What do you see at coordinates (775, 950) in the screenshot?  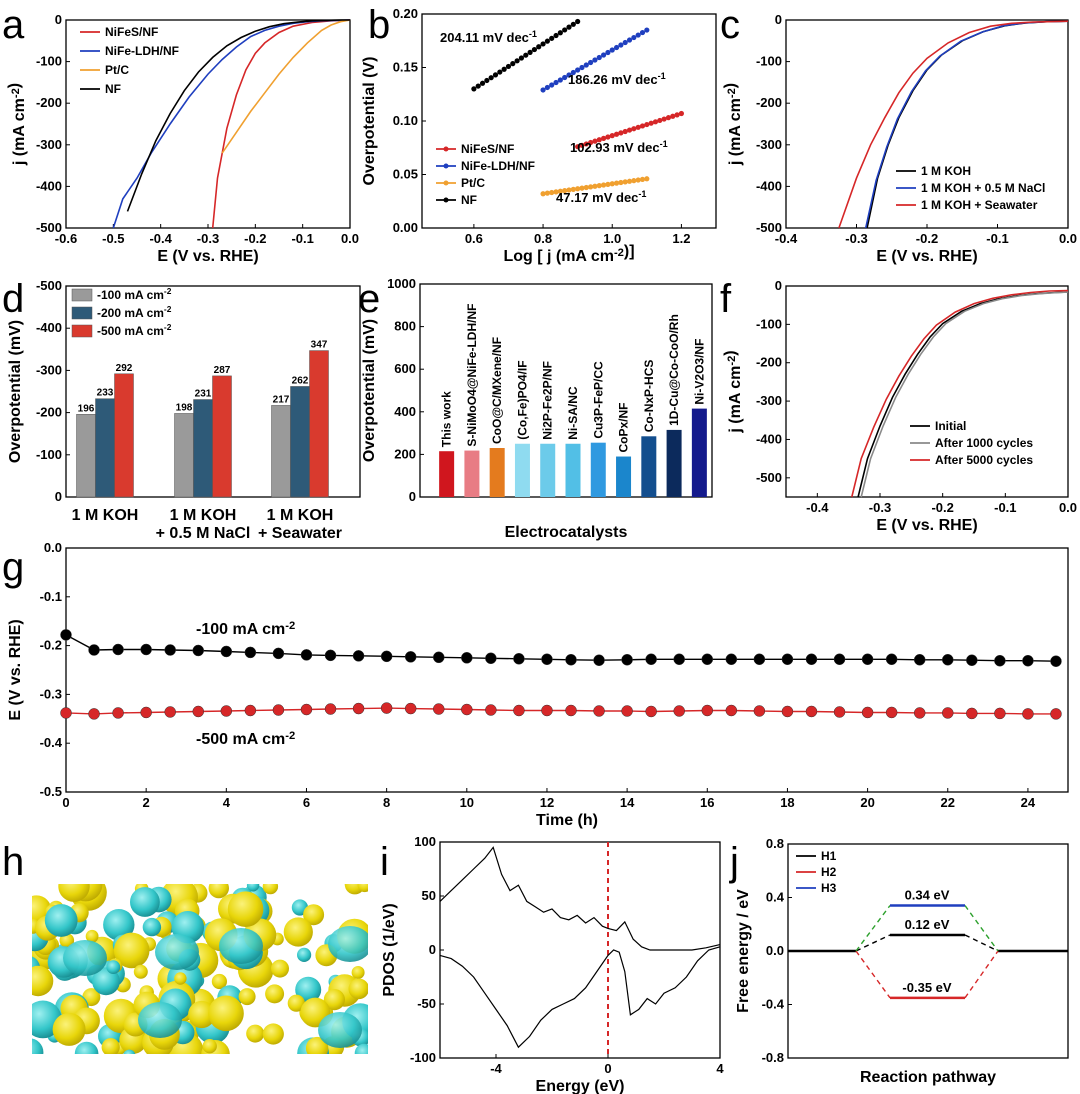 I see `y-tick-label: 0.0` at bounding box center [775, 950].